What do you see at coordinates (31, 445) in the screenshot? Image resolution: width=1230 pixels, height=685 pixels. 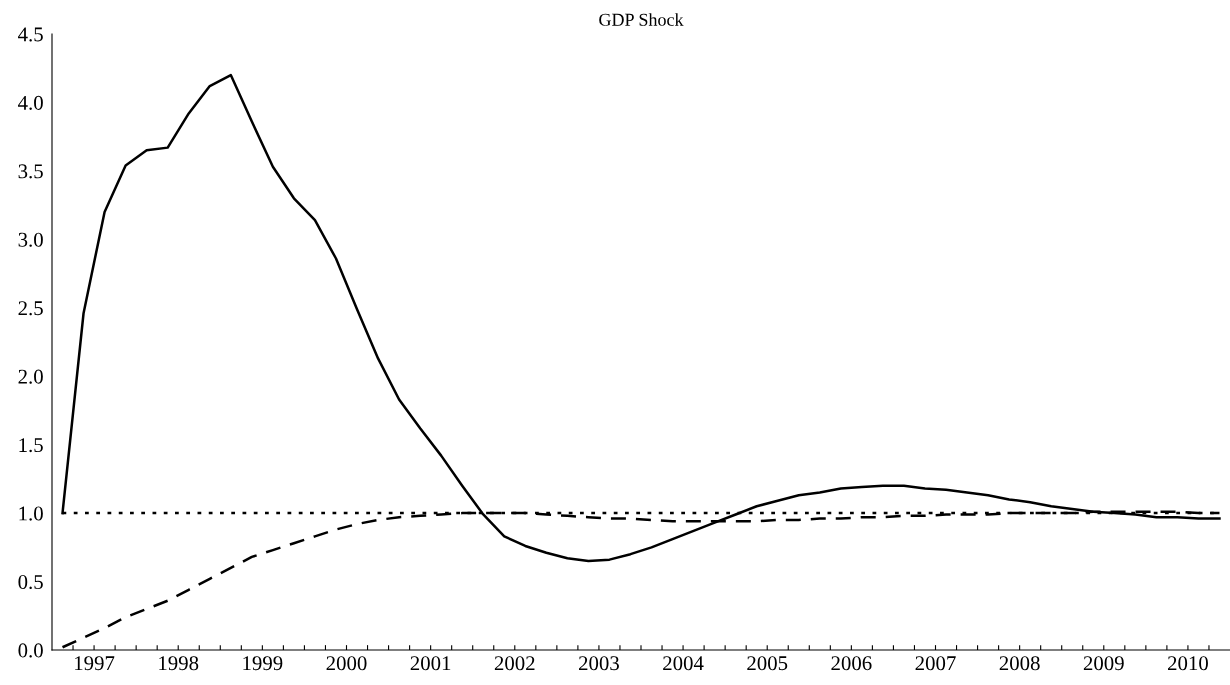 I see `y-tick-label: 1.5` at bounding box center [31, 445].